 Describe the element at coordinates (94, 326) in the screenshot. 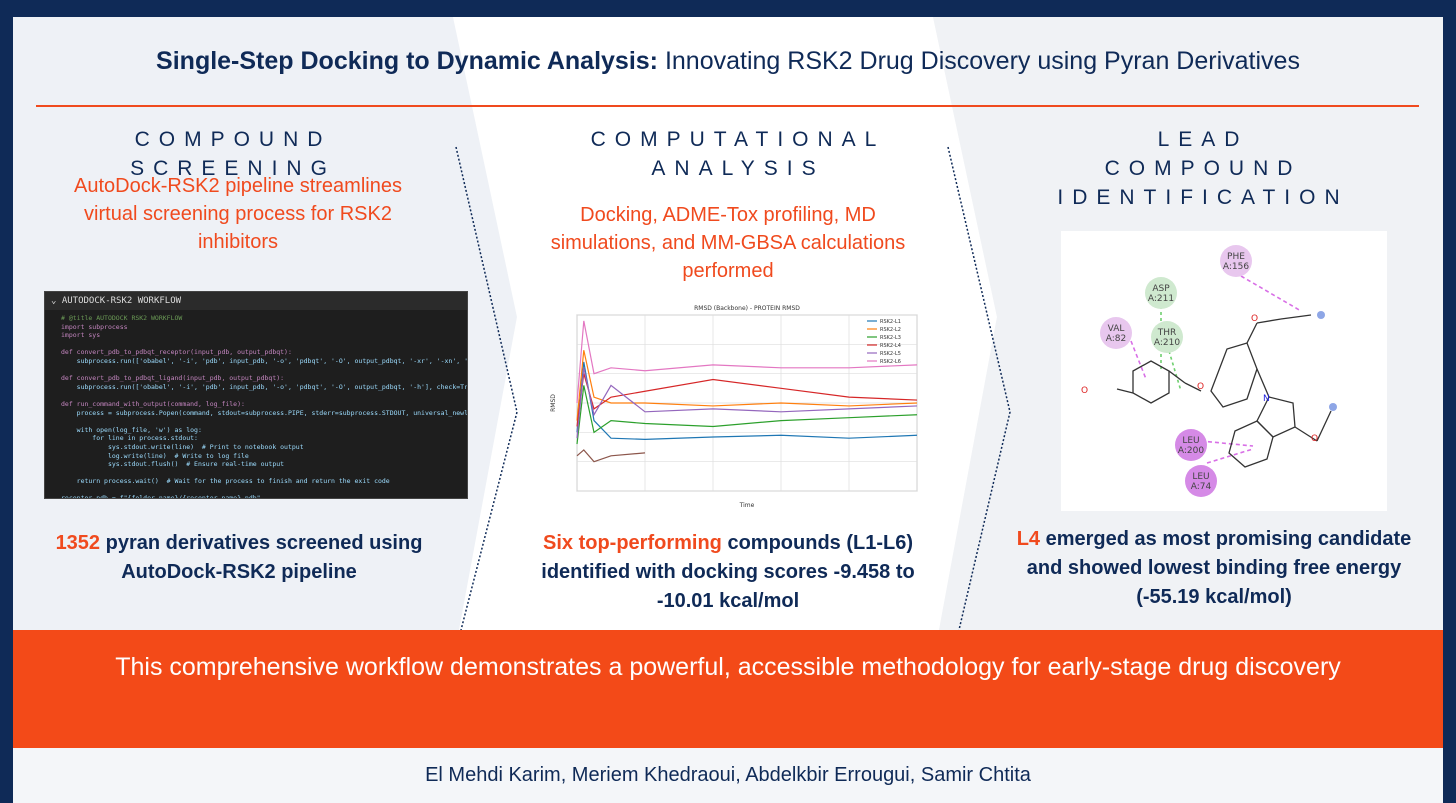

I see `code-line: import subprocess` at that location.